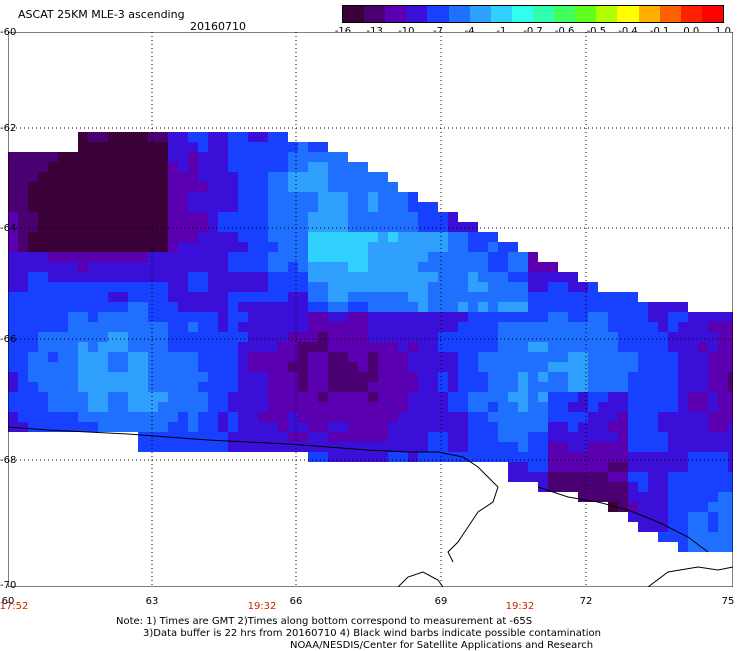 Image resolution: width=740 pixels, height=651 pixels. Describe the element at coordinates (441, 601) in the screenshot. I see `lon-label-69: 69` at that location.